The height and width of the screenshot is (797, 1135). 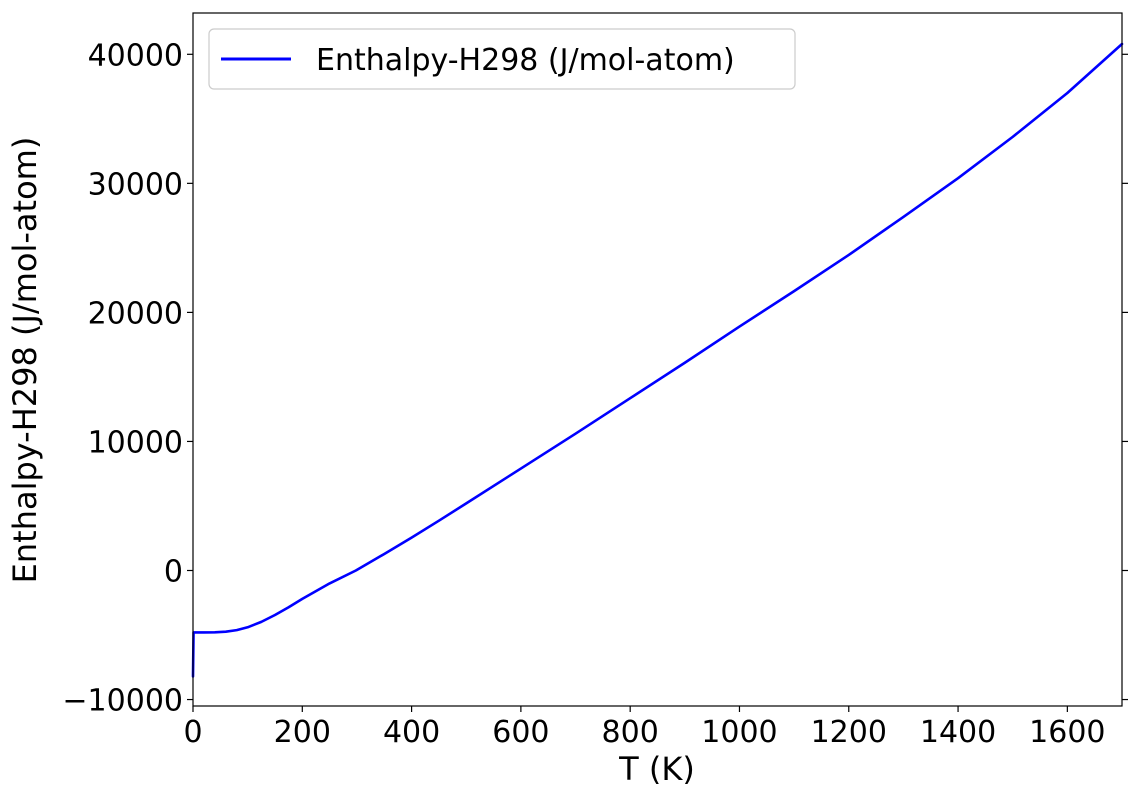 I want to click on x-tick-label: 600, so click(x=520, y=732).